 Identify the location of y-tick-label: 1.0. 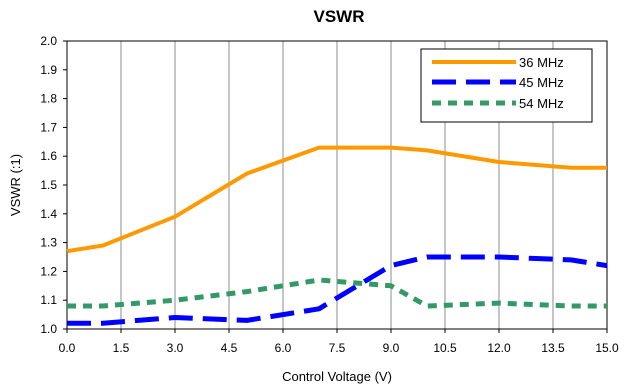
(48, 329).